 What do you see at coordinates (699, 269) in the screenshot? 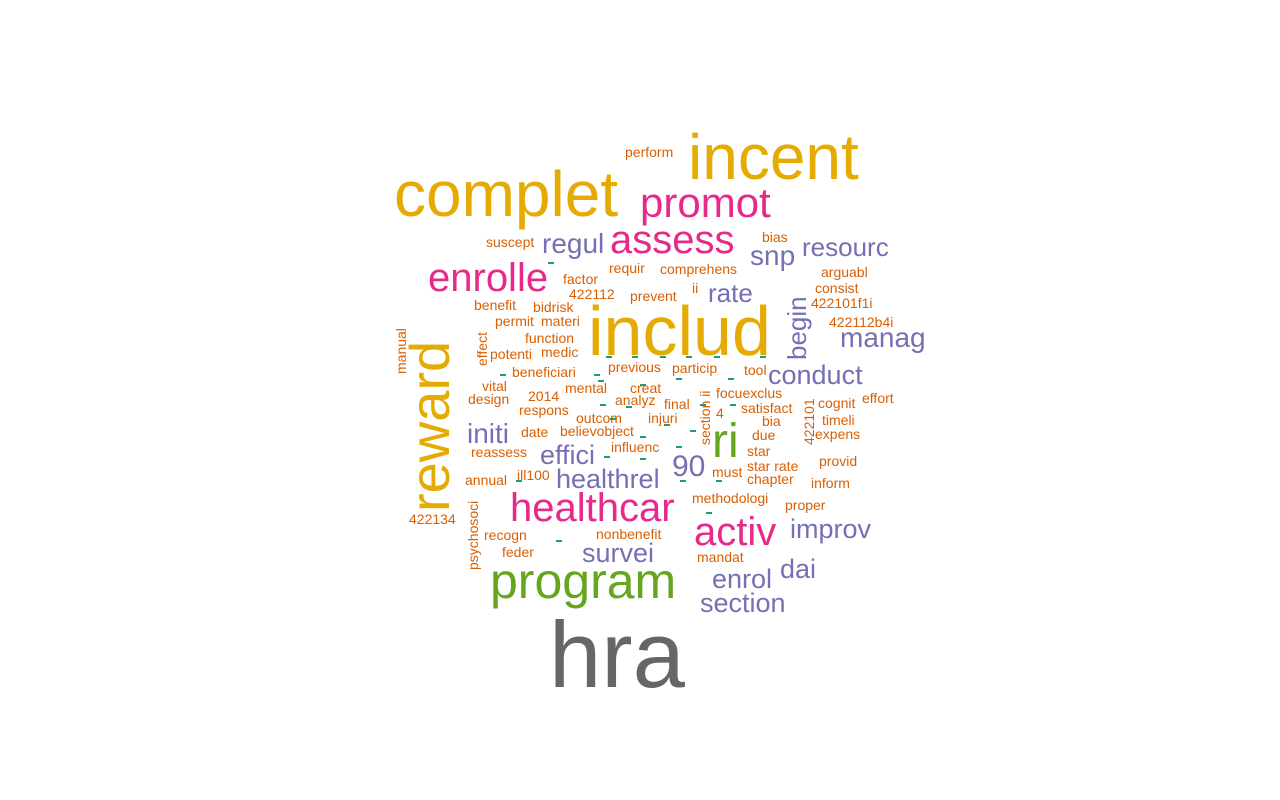
I see `word-comprehens: comprehens` at bounding box center [699, 269].